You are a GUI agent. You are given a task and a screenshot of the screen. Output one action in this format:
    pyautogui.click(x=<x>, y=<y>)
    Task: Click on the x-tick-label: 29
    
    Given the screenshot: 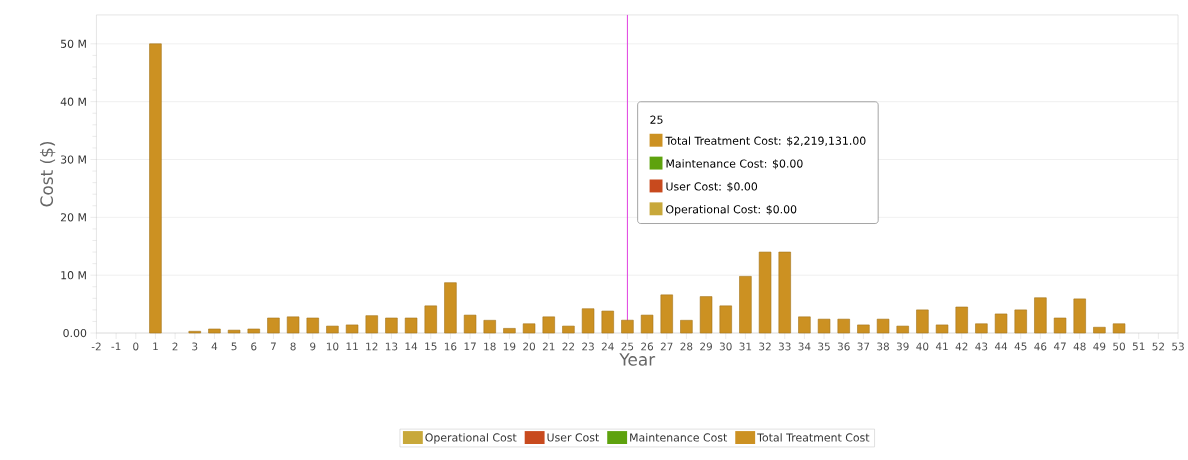 What is the action you would take?
    pyautogui.click(x=706, y=346)
    